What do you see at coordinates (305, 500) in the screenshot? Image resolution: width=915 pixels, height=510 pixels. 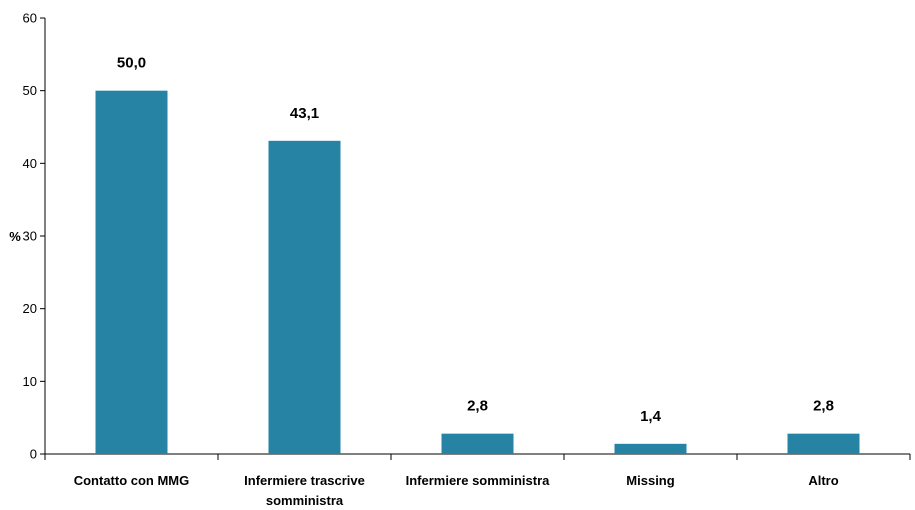 I see `x-tick-label-line: somministra` at bounding box center [305, 500].